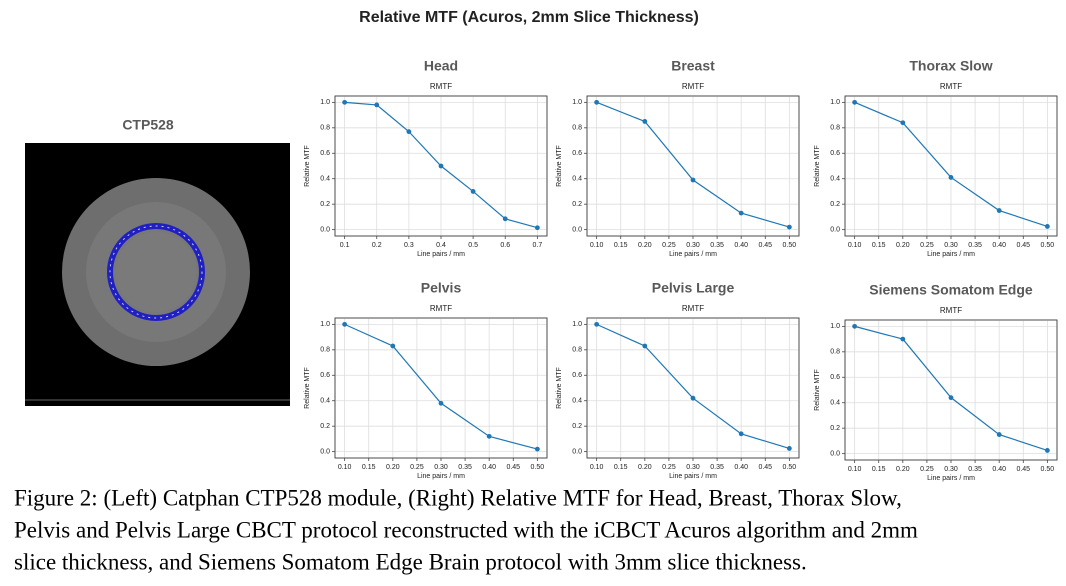 This screenshot has width=1066, height=586. I want to click on x-tick-label: 0.2, so click(377, 245).